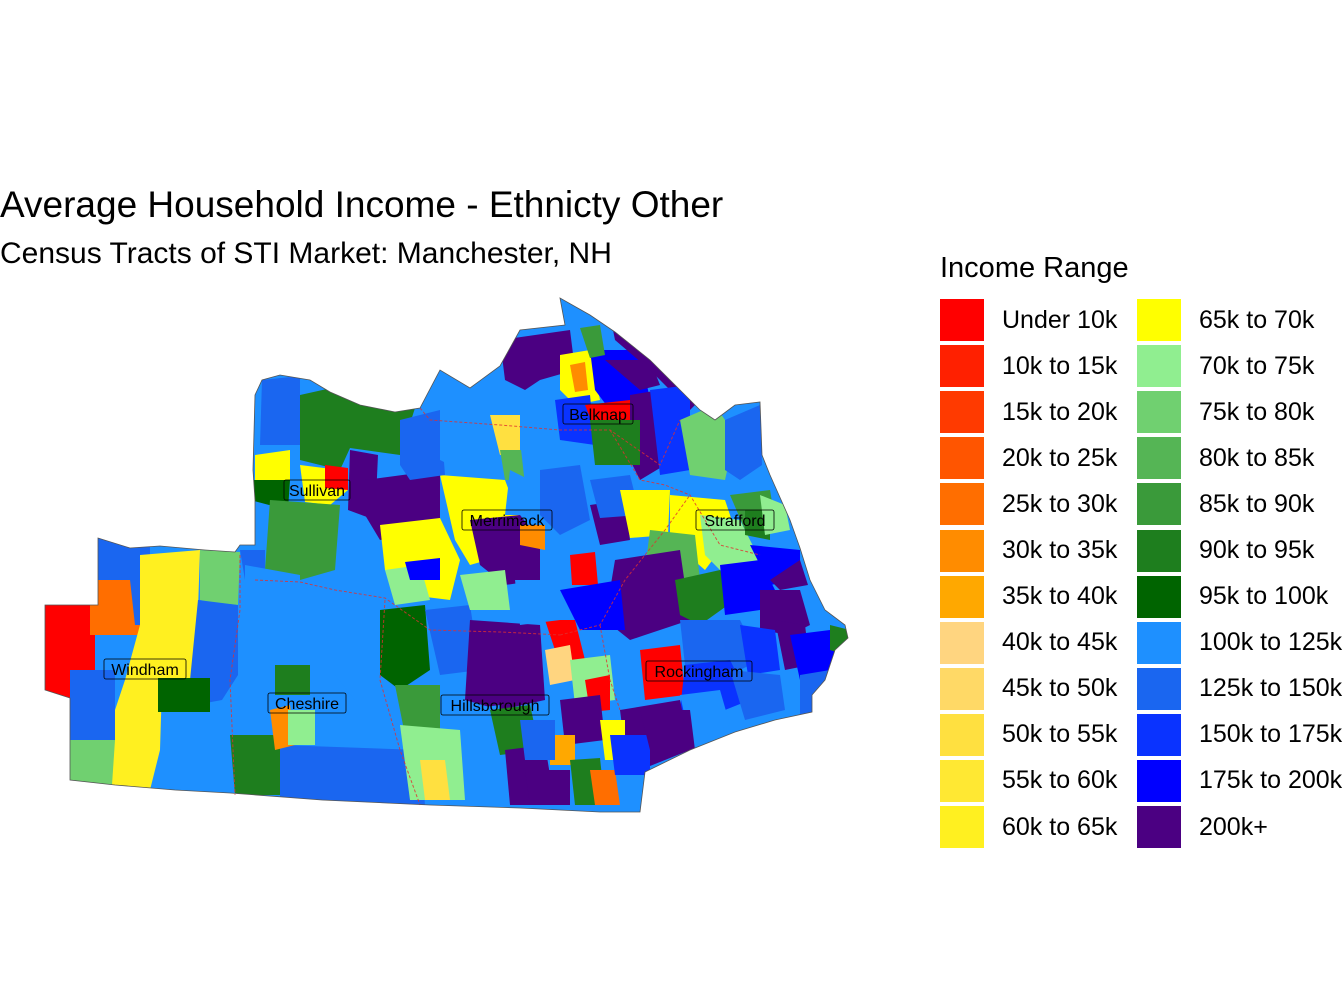  I want to click on legend-item: 200k+, so click(1235, 827).